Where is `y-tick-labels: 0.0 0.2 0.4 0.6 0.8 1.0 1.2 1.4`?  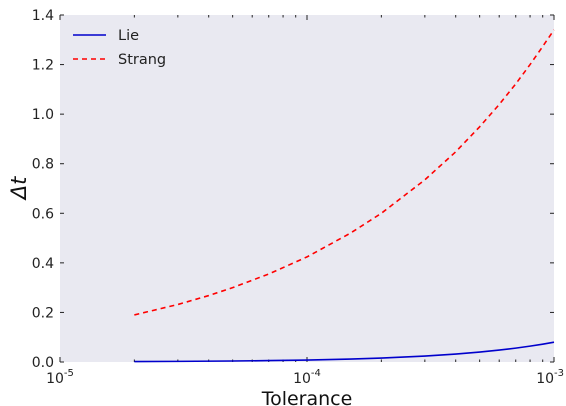
y-tick-labels: 0.0 0.2 0.4 0.6 0.8 1.0 1.2 1.4 is located at coordinates (43, 189).